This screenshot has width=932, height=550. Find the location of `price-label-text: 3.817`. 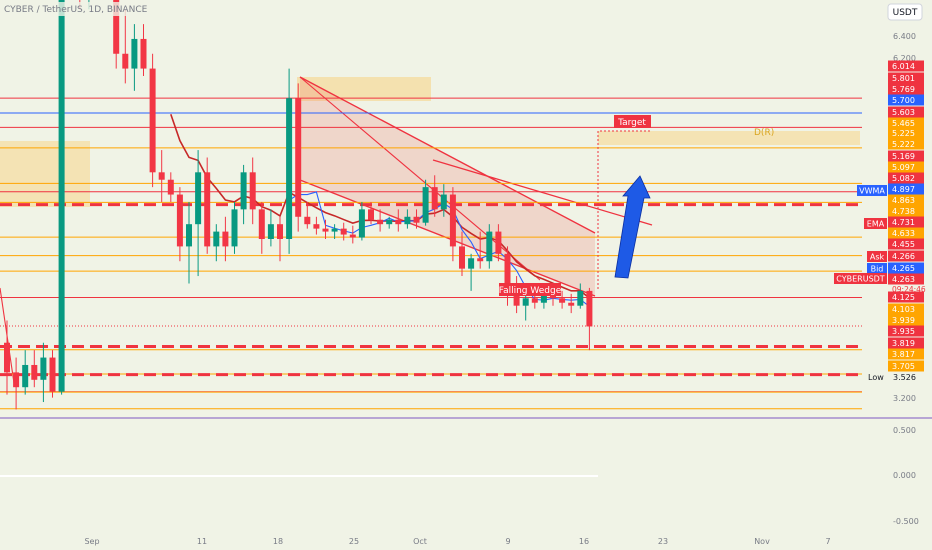

price-label-text: 3.817 is located at coordinates (903, 354).